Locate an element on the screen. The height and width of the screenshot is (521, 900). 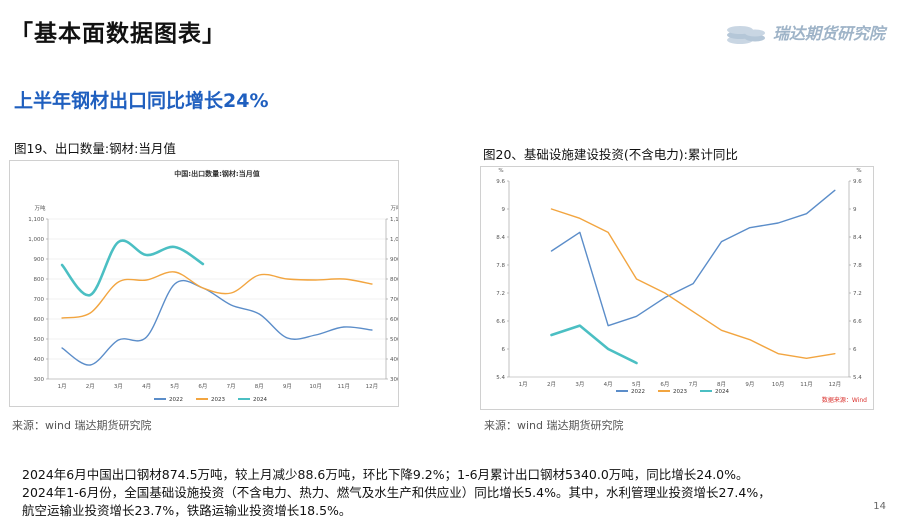
y-tick-label-left: 500 is located at coordinates (39, 340).